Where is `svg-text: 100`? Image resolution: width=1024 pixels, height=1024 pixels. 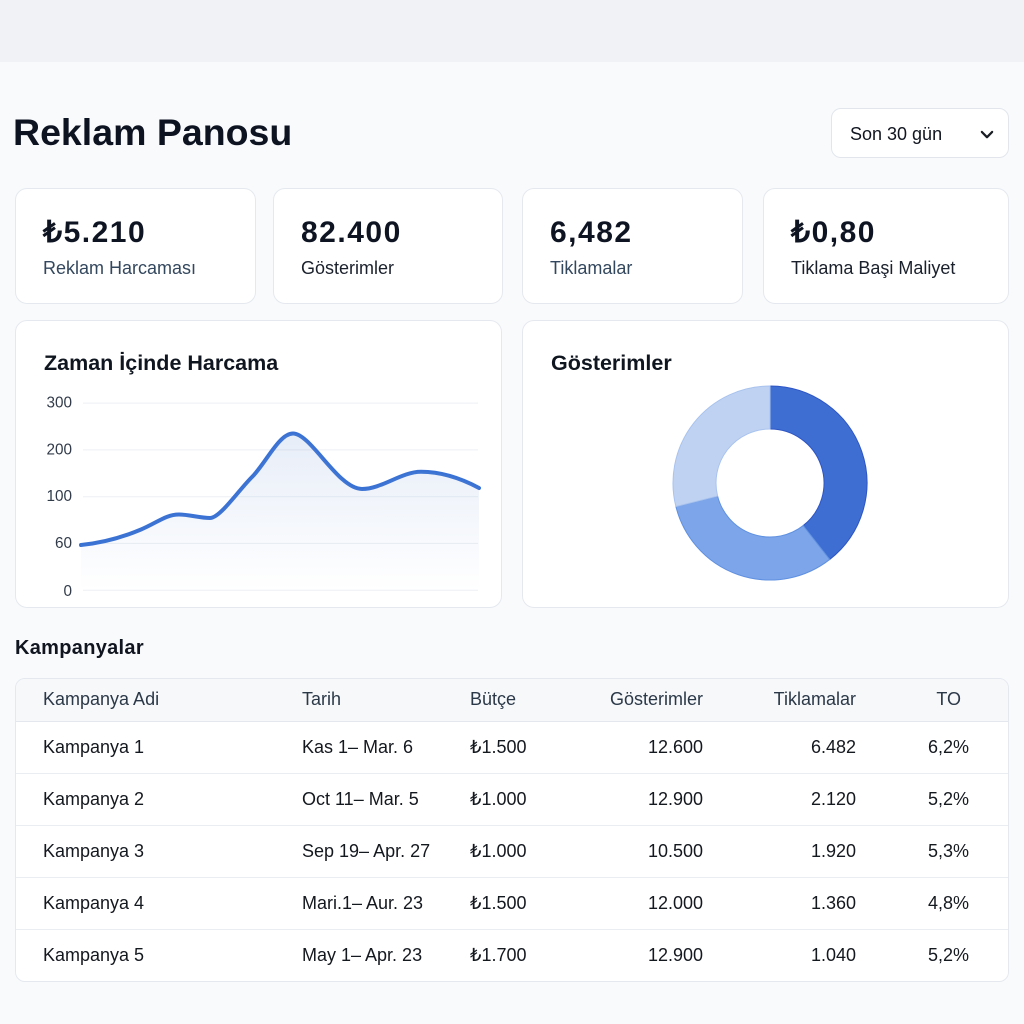
svg-text: 100 is located at coordinates (59, 496).